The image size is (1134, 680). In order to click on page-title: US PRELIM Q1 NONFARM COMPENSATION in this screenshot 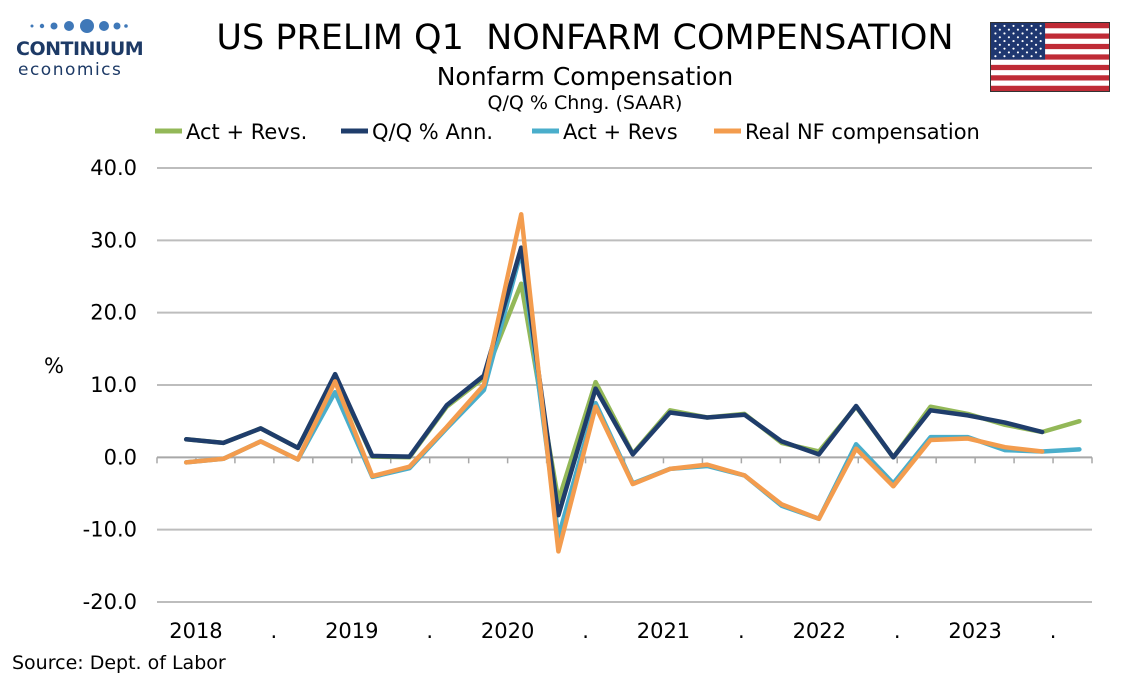, I will do `click(585, 38)`.